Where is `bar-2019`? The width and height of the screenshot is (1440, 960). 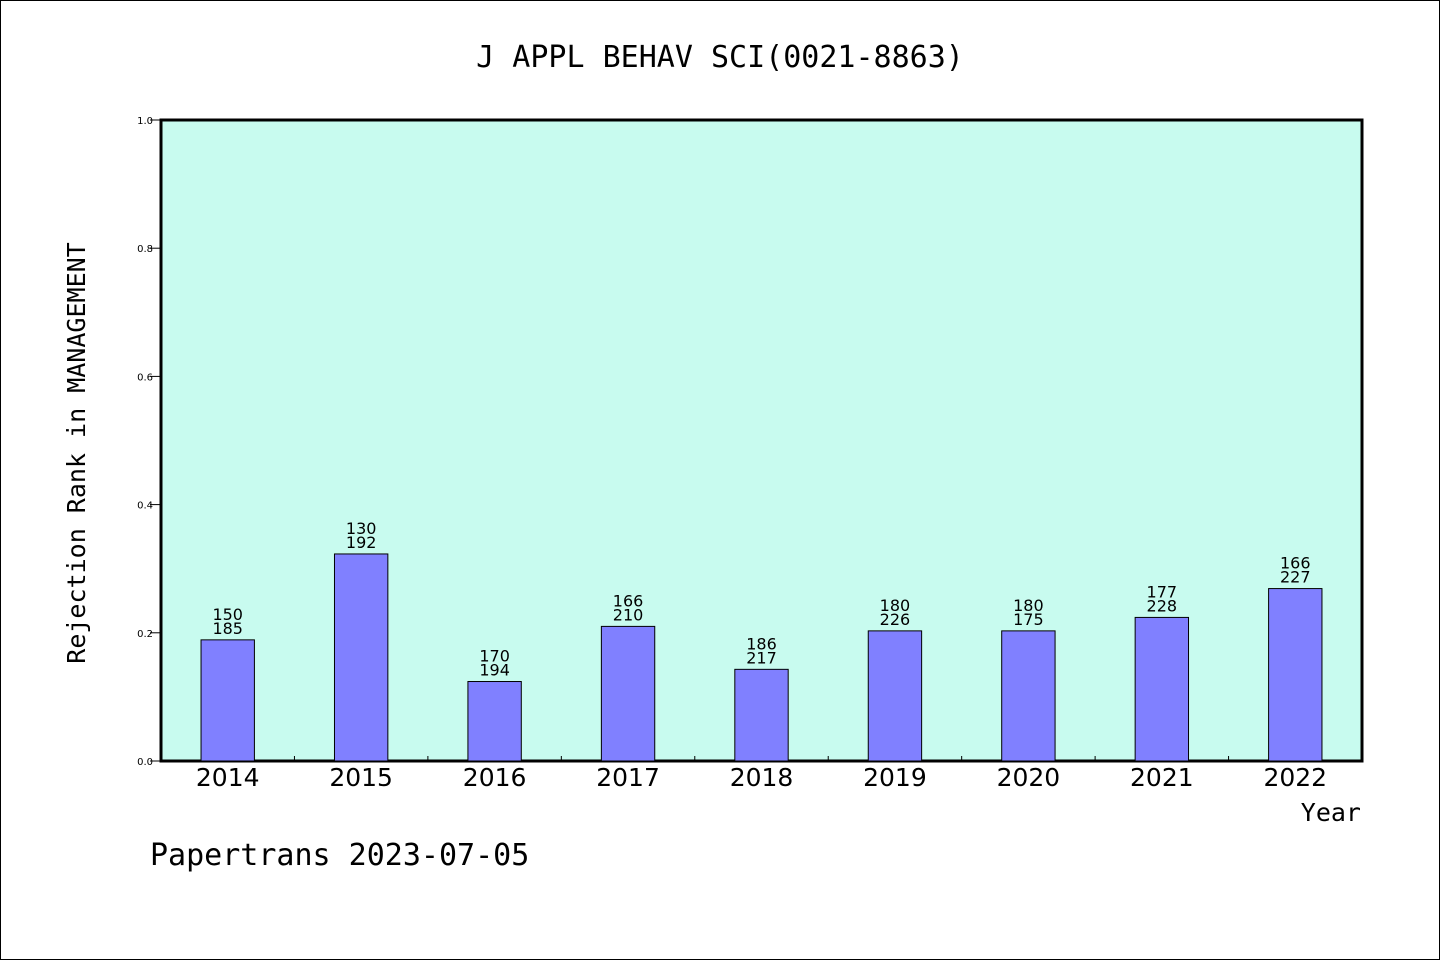 bar-2019 is located at coordinates (895, 696).